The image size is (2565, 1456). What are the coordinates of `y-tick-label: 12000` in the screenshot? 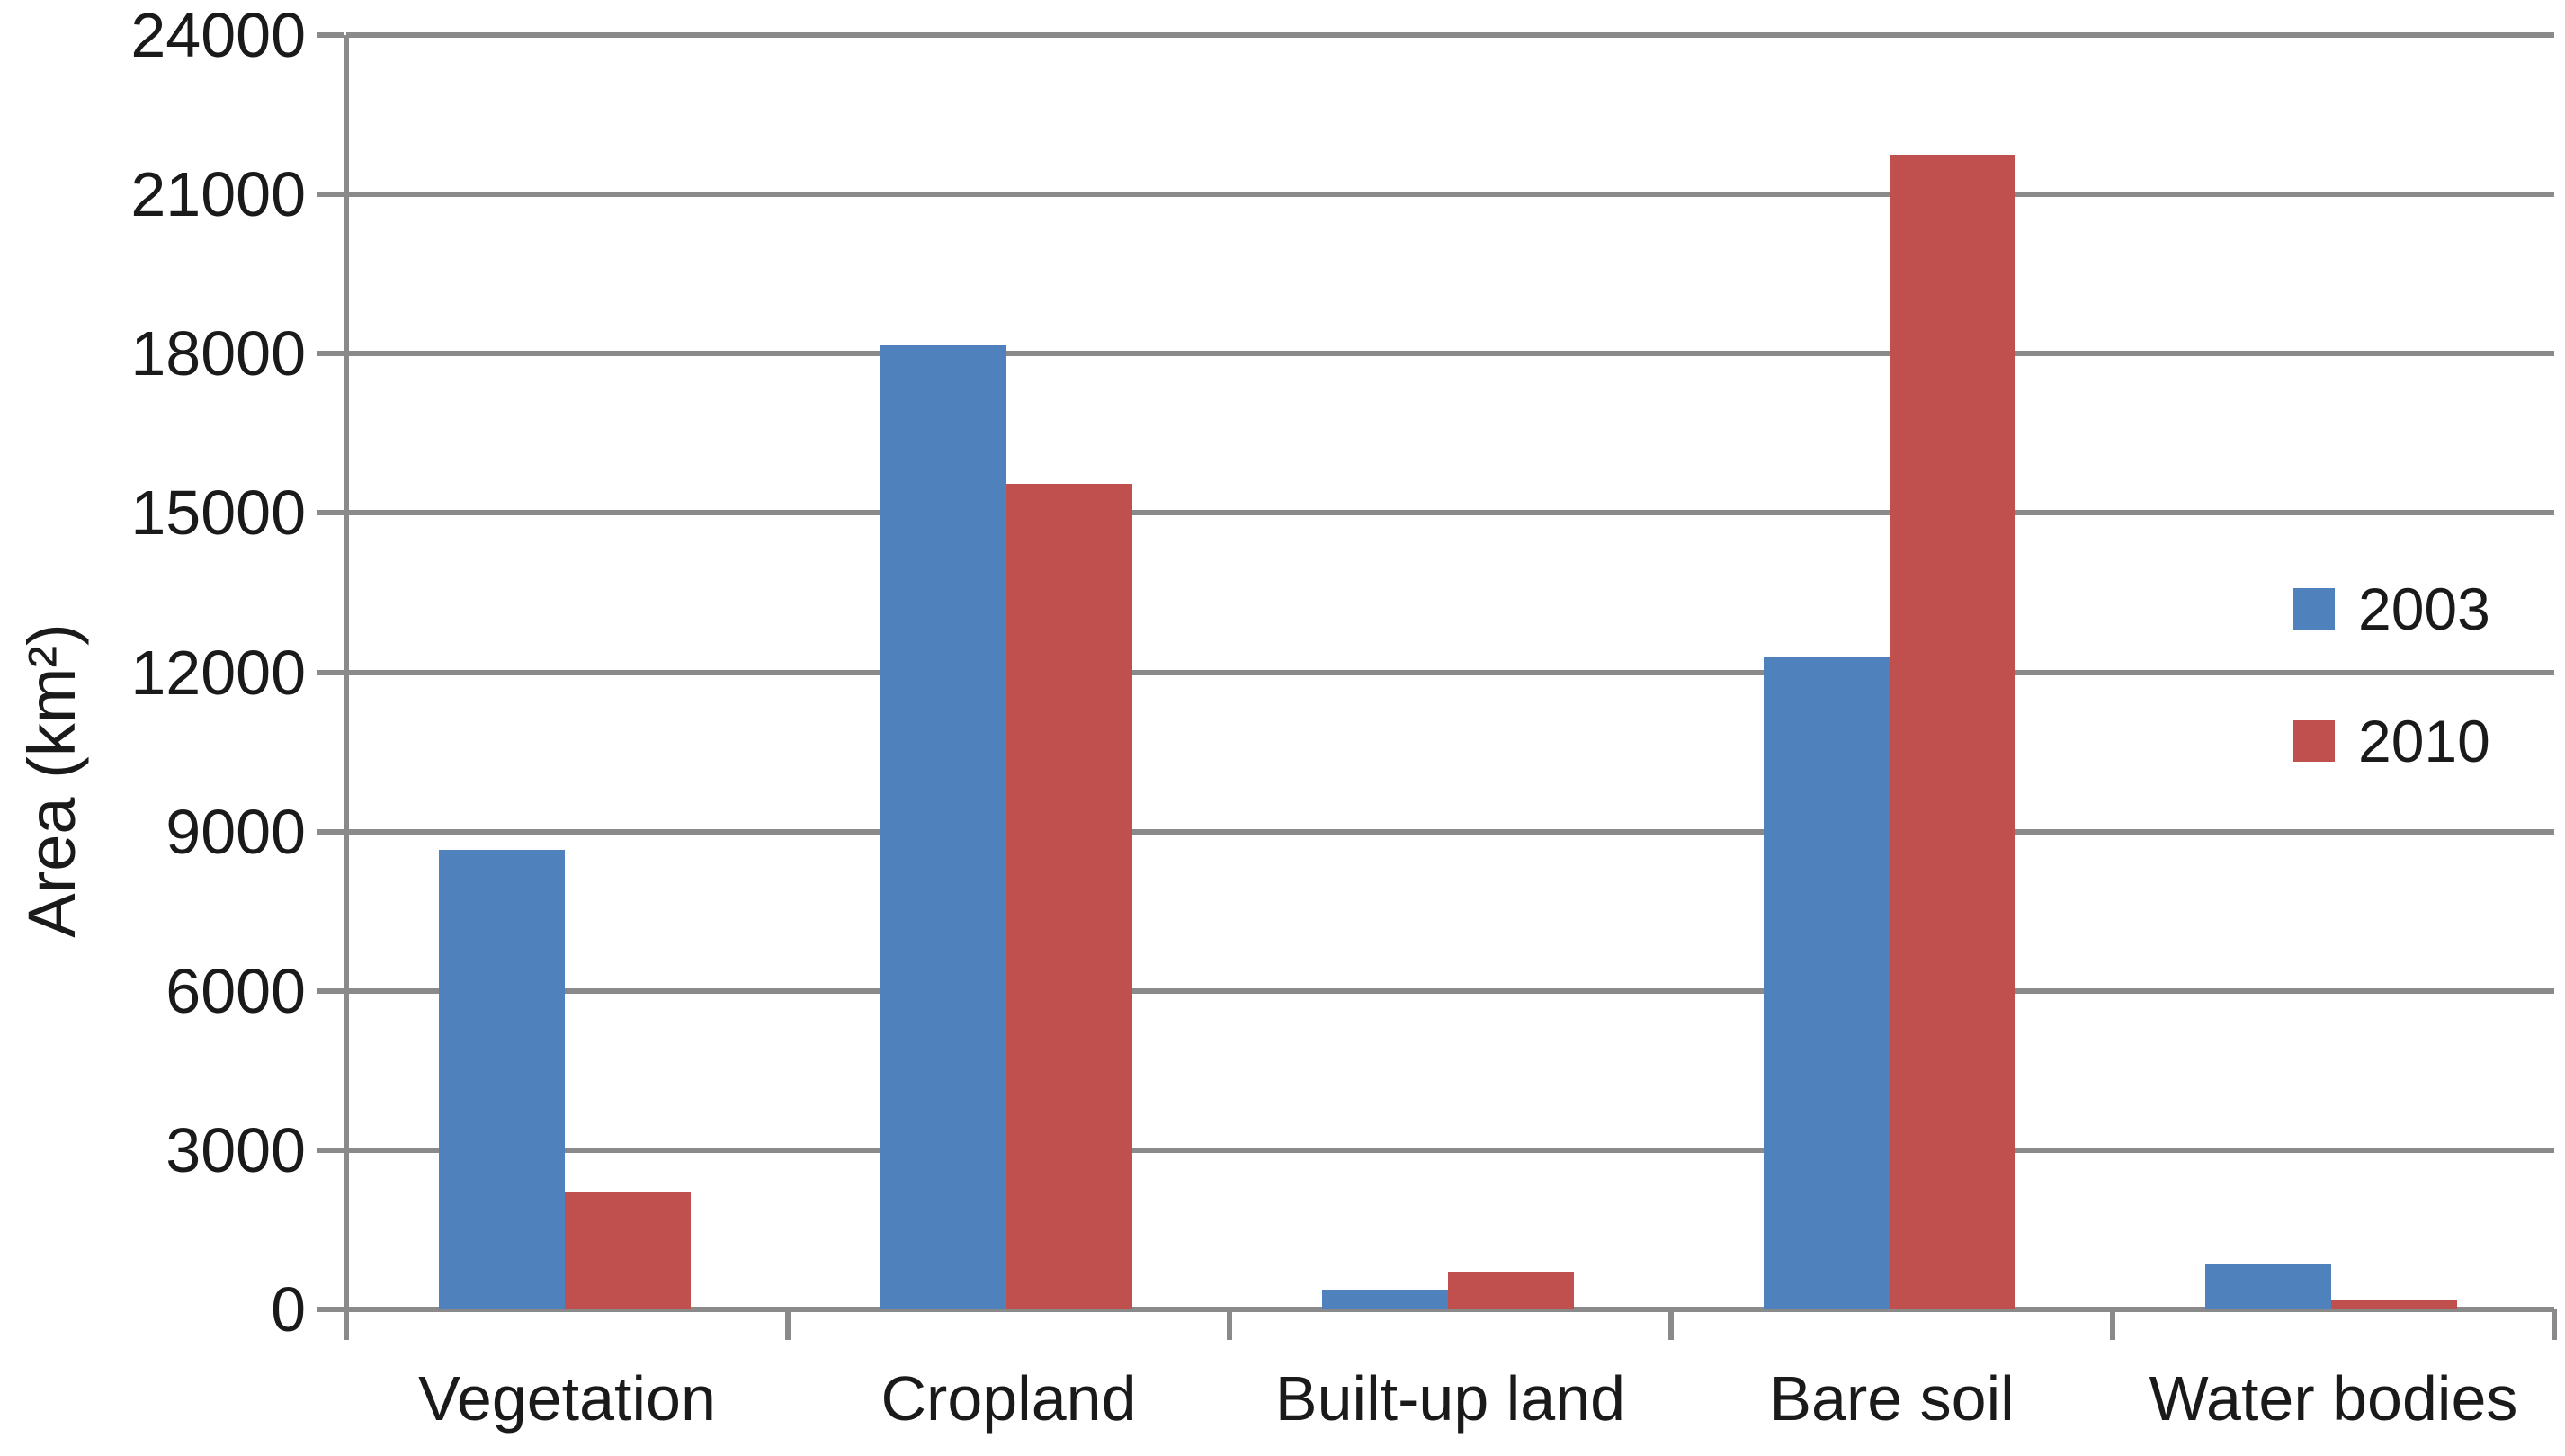 It's located at (218, 673).